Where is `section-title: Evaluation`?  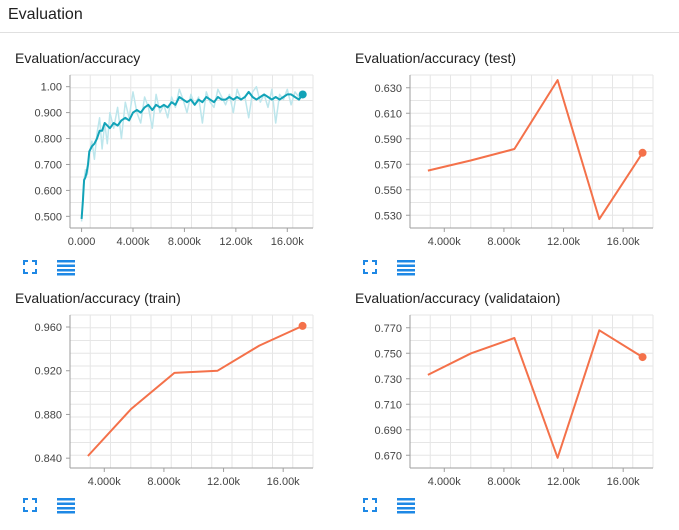
section-title: Evaluation is located at coordinates (45, 14).